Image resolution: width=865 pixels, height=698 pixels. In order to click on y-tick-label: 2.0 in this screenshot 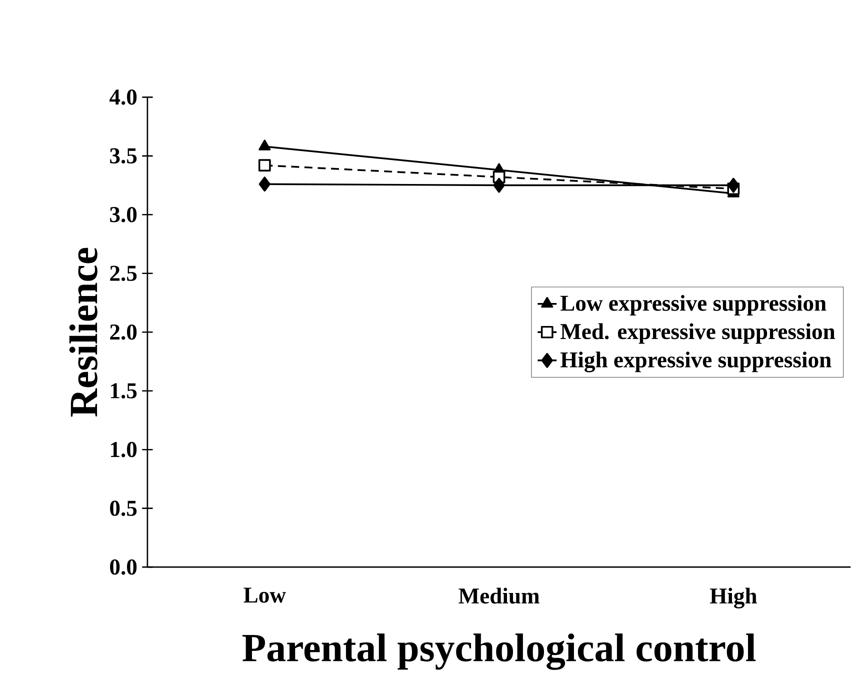, I will do `click(123, 332)`.